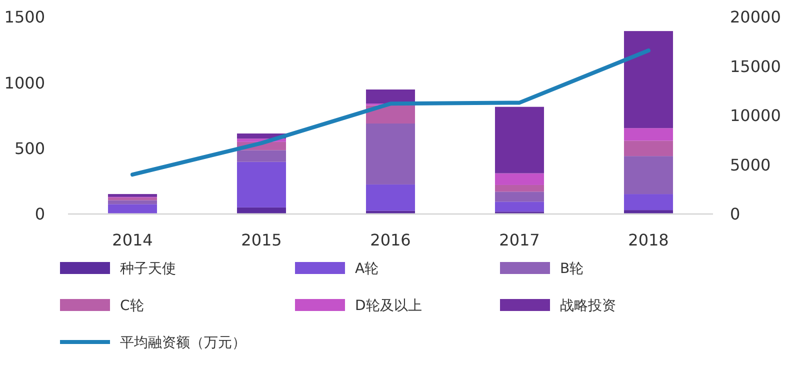 This screenshot has height=367, width=800. What do you see at coordinates (24, 17) in the screenshot?
I see `y-tick-label: 1500` at bounding box center [24, 17].